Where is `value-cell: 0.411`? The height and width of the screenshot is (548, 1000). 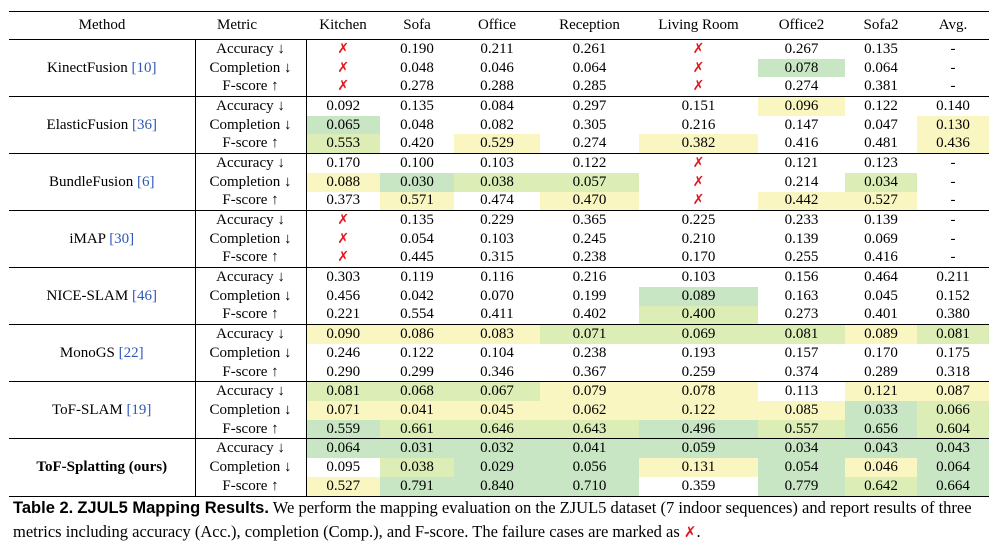
value-cell: 0.411 is located at coordinates (497, 314).